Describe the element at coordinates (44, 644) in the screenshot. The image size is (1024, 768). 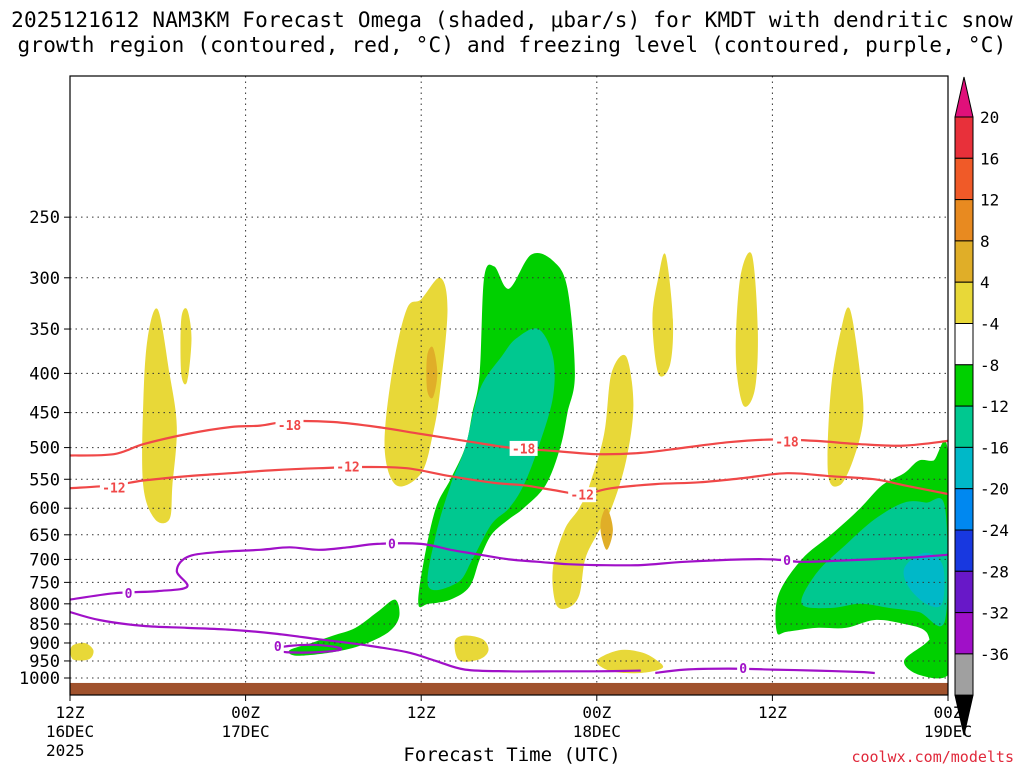
I see `y-tick-label: 900` at that location.